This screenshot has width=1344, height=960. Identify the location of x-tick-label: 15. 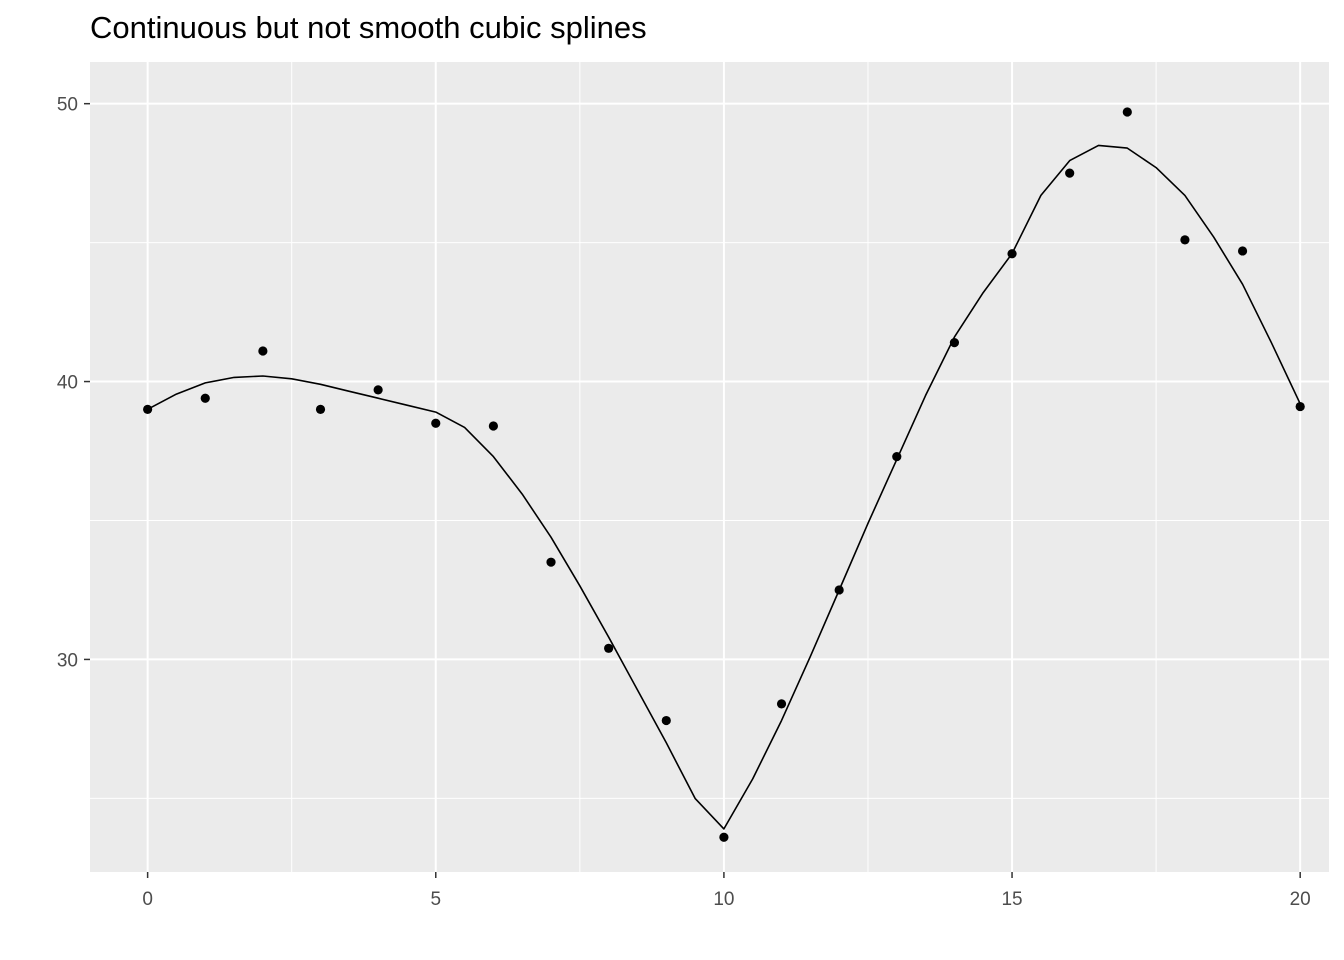
(1011, 899).